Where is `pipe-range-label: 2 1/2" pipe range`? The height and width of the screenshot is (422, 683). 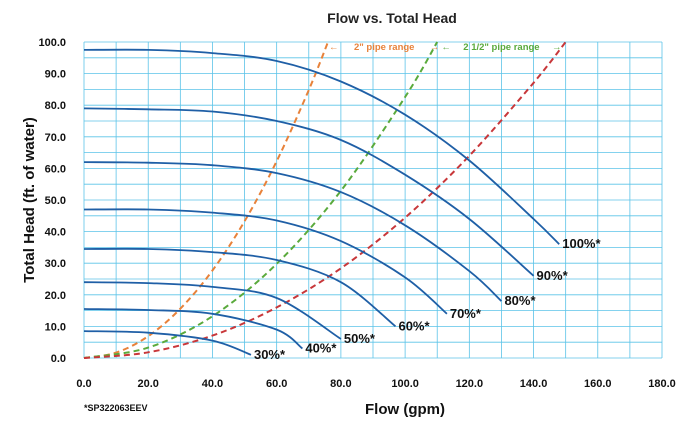
pipe-range-label: 2 1/2" pipe range is located at coordinates (501, 47).